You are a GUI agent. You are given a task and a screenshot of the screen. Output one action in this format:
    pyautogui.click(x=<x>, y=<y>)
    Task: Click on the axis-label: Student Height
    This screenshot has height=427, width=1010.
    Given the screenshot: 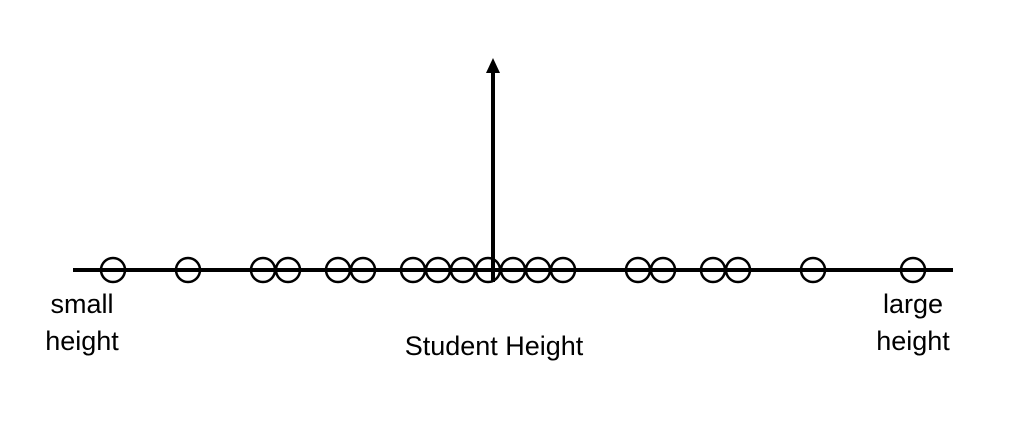 What is the action you would take?
    pyautogui.click(x=494, y=346)
    